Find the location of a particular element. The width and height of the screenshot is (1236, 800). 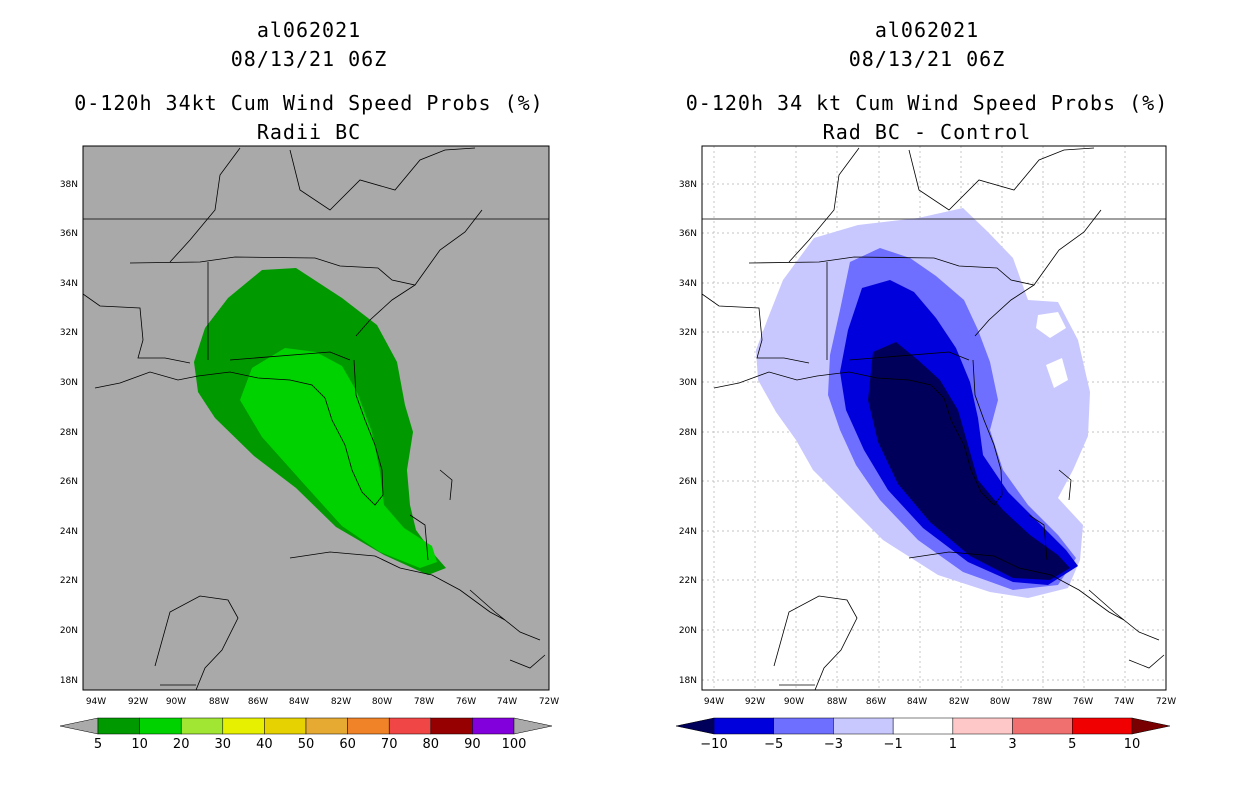

probability-contours is located at coordinates (320, 421).